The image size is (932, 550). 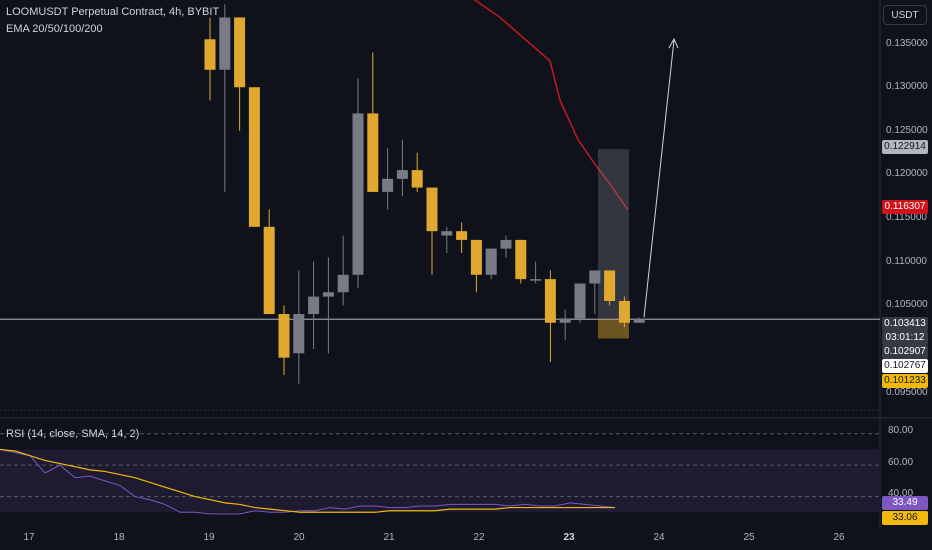 I want to click on rsi-tick-80: 80.00, so click(x=901, y=430).